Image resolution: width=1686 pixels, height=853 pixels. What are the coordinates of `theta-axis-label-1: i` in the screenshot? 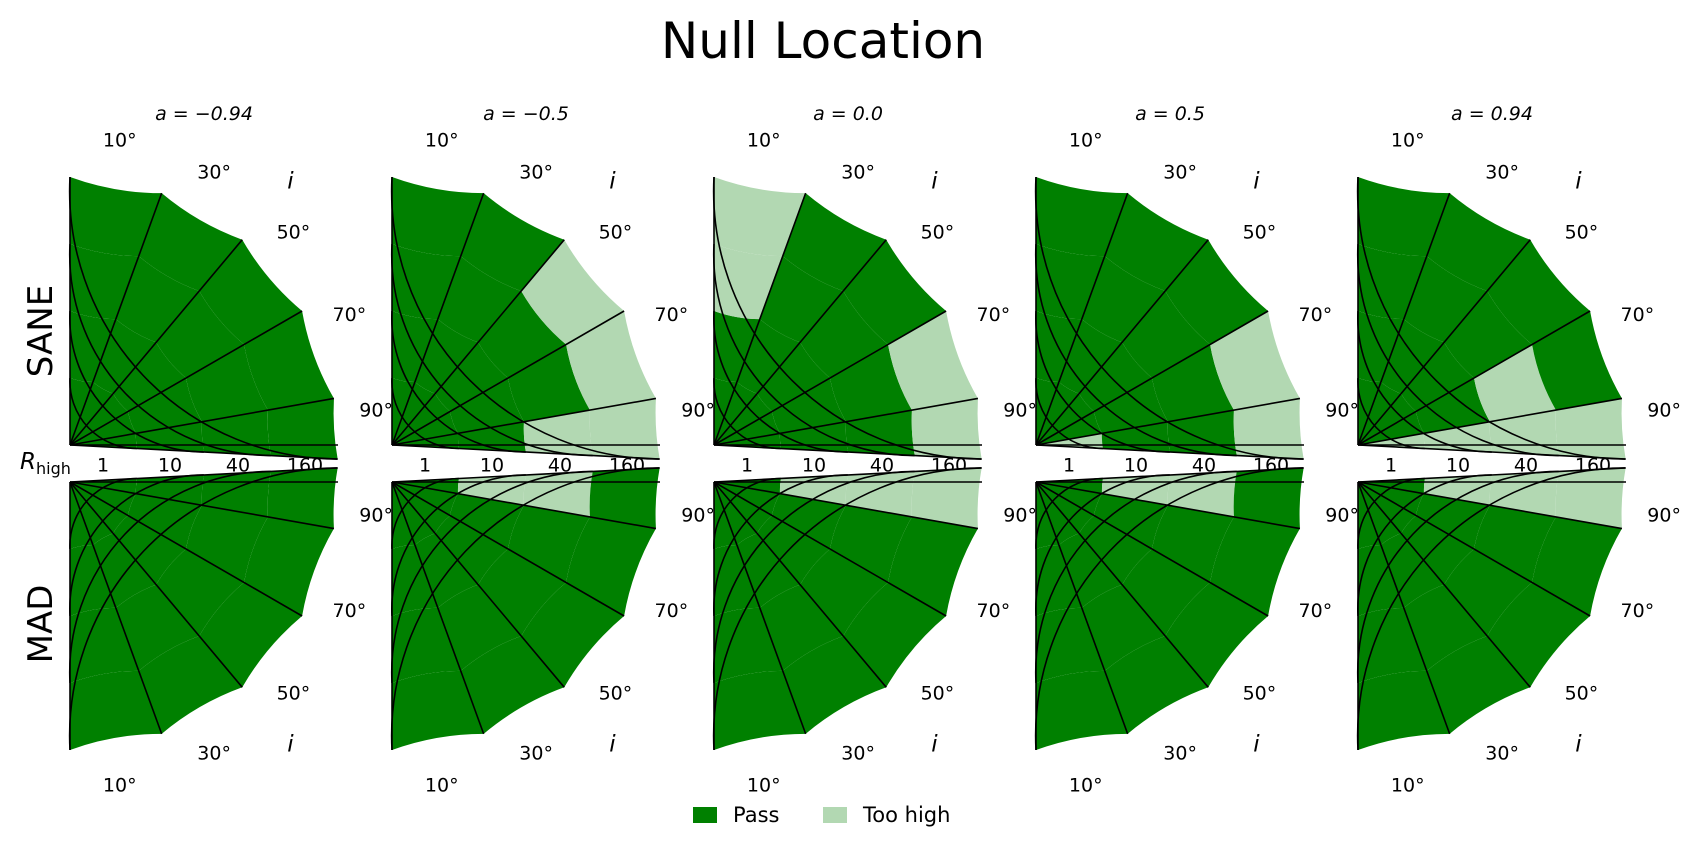 It's located at (612, 744).